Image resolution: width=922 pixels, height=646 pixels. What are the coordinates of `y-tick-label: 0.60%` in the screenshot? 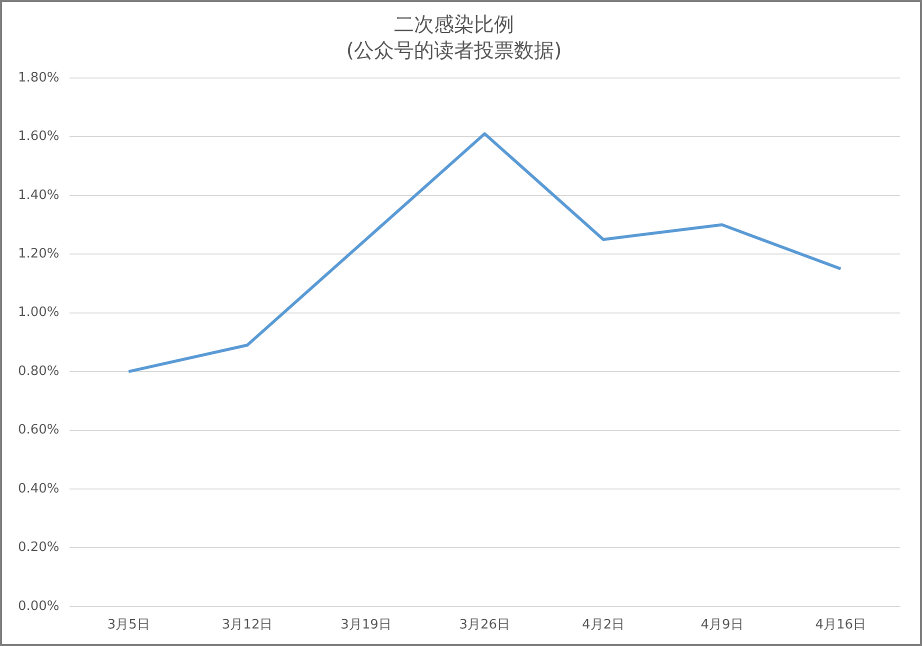 It's located at (39, 430).